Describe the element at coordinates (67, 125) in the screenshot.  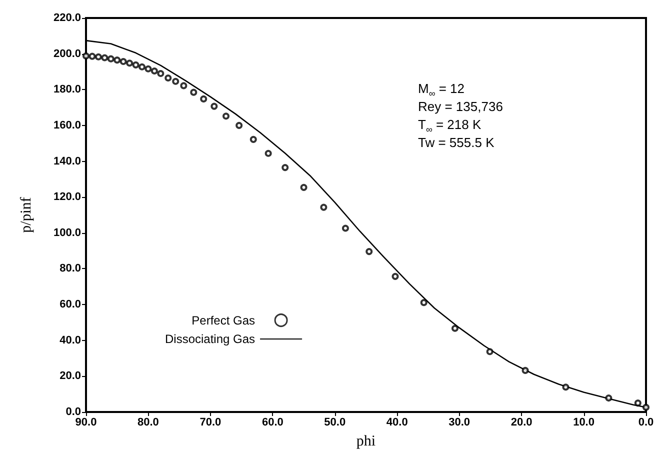
I see `y-tick-label: 160.0` at that location.